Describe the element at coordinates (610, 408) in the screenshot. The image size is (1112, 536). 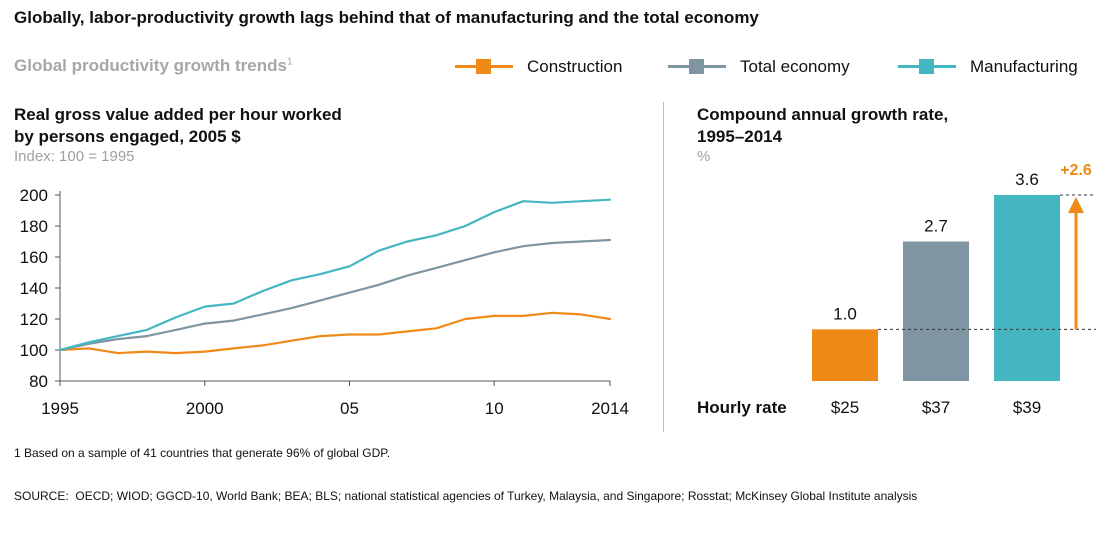
I see `x-tick-label: 2014` at that location.